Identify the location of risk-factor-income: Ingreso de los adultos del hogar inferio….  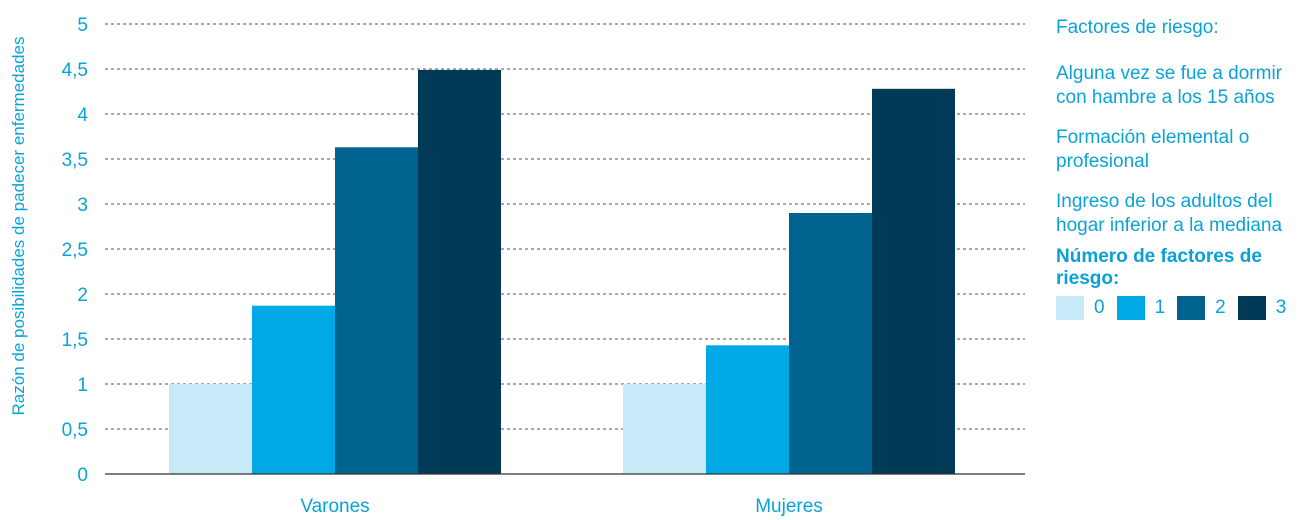
(1169, 213).